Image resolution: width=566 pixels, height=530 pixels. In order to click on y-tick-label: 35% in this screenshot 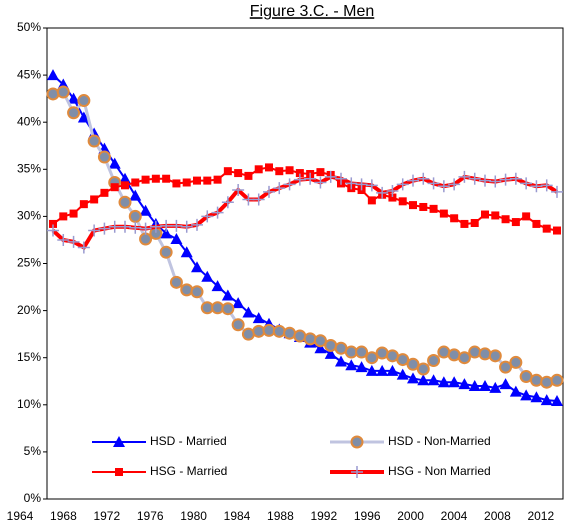, I will do `click(29, 168)`.